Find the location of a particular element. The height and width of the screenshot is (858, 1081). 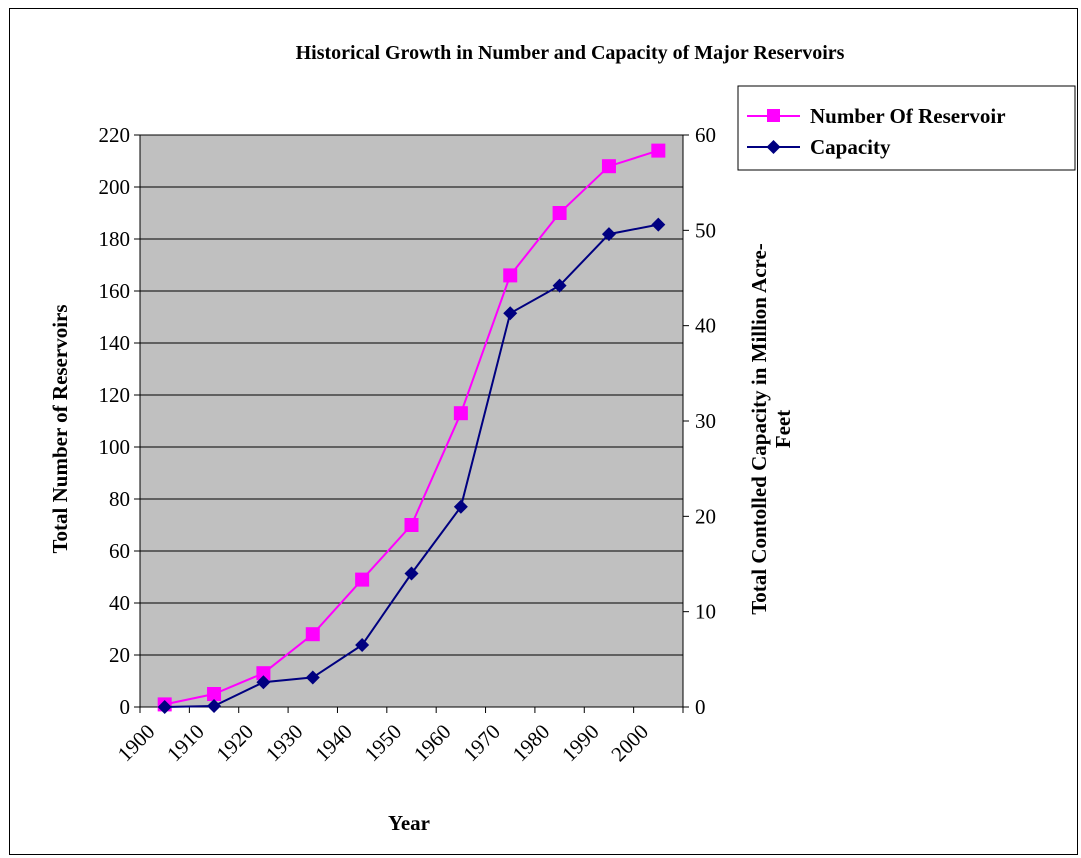

right-tick-label: 40 is located at coordinates (705, 326).